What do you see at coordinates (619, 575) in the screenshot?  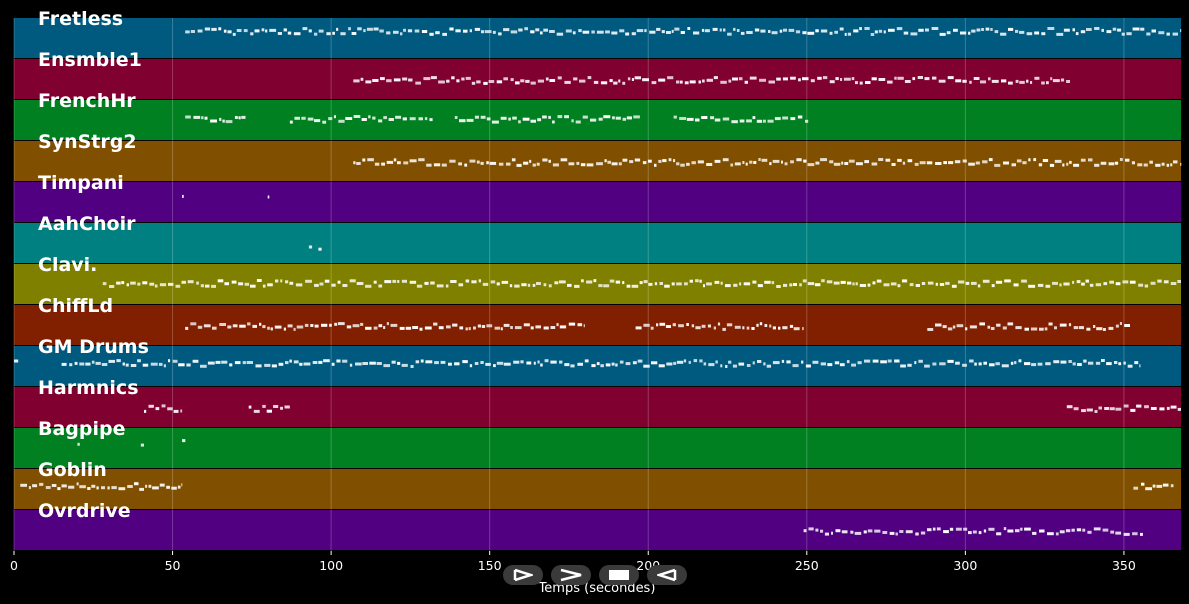 I see `stop-button` at bounding box center [619, 575].